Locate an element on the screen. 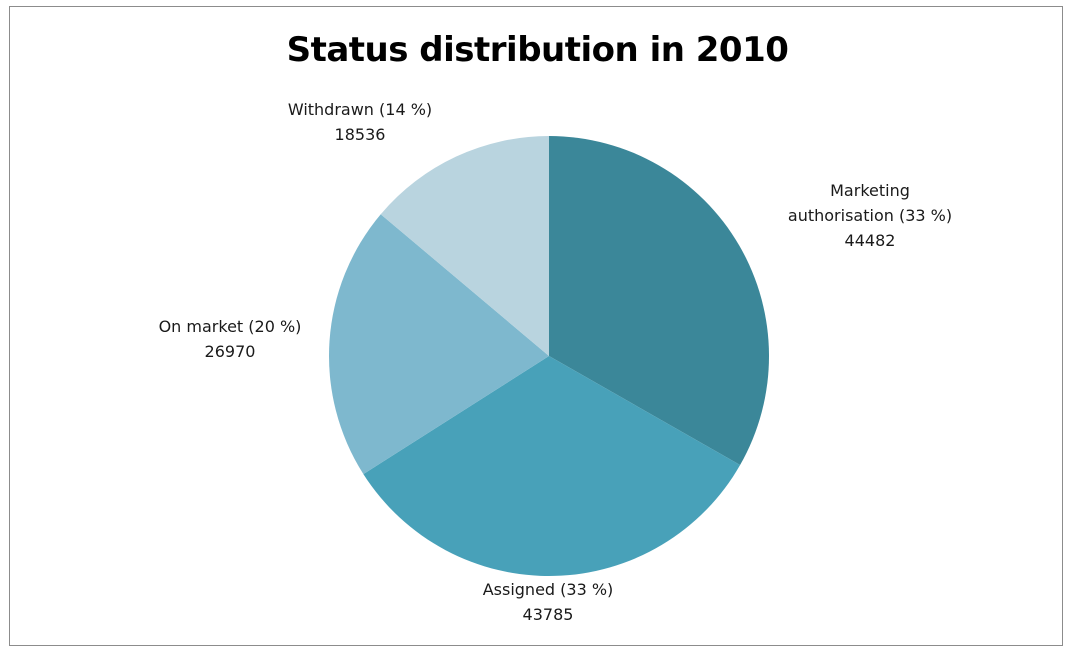 This screenshot has height=646, width=1075. slice-value: 44482 is located at coordinates (870, 240).